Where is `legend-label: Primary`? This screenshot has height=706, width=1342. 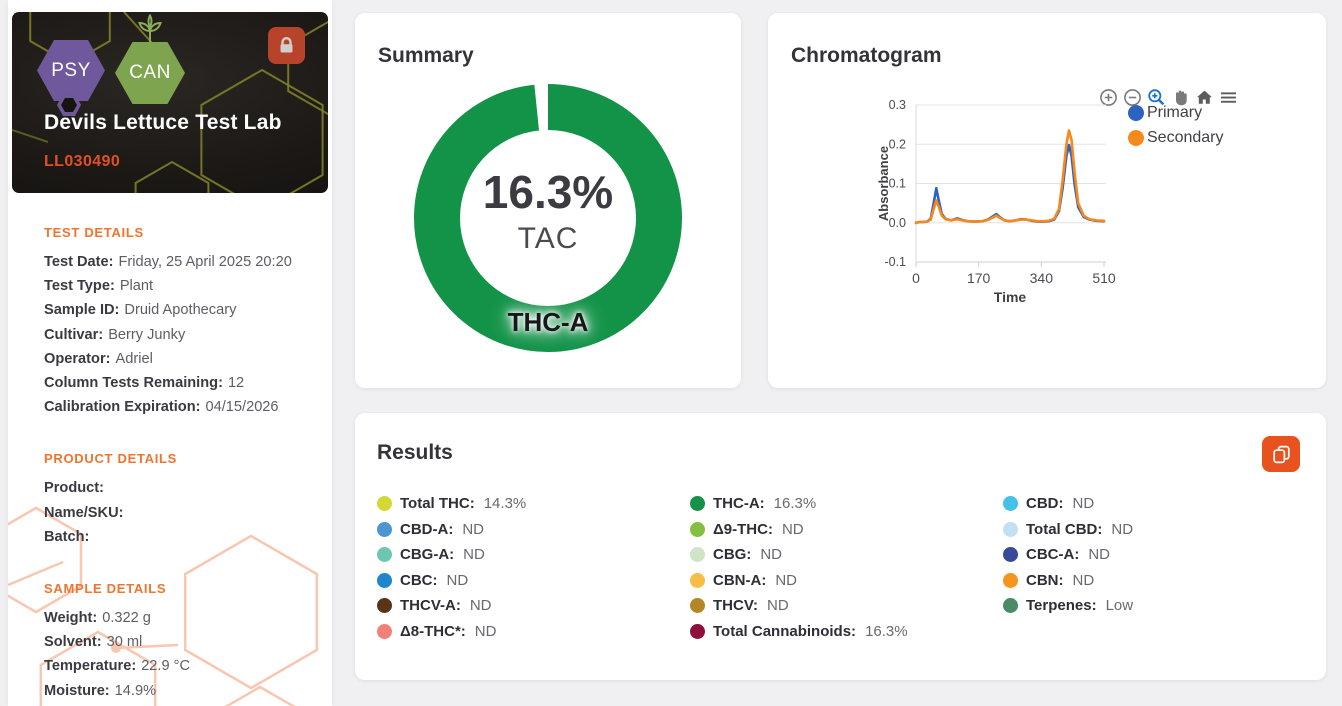
legend-label: Primary is located at coordinates (1175, 112).